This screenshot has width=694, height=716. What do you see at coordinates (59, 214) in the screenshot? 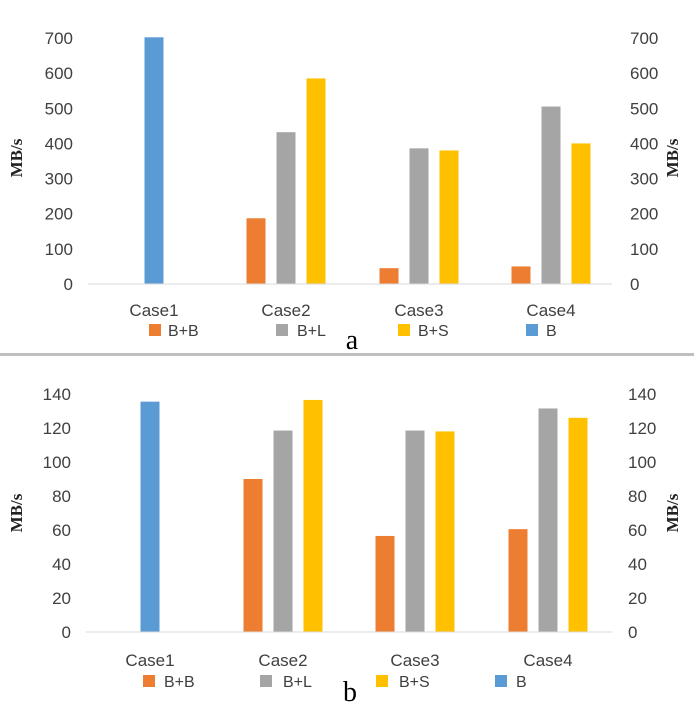
I see `y-tick-label-left: 200` at bounding box center [59, 214].